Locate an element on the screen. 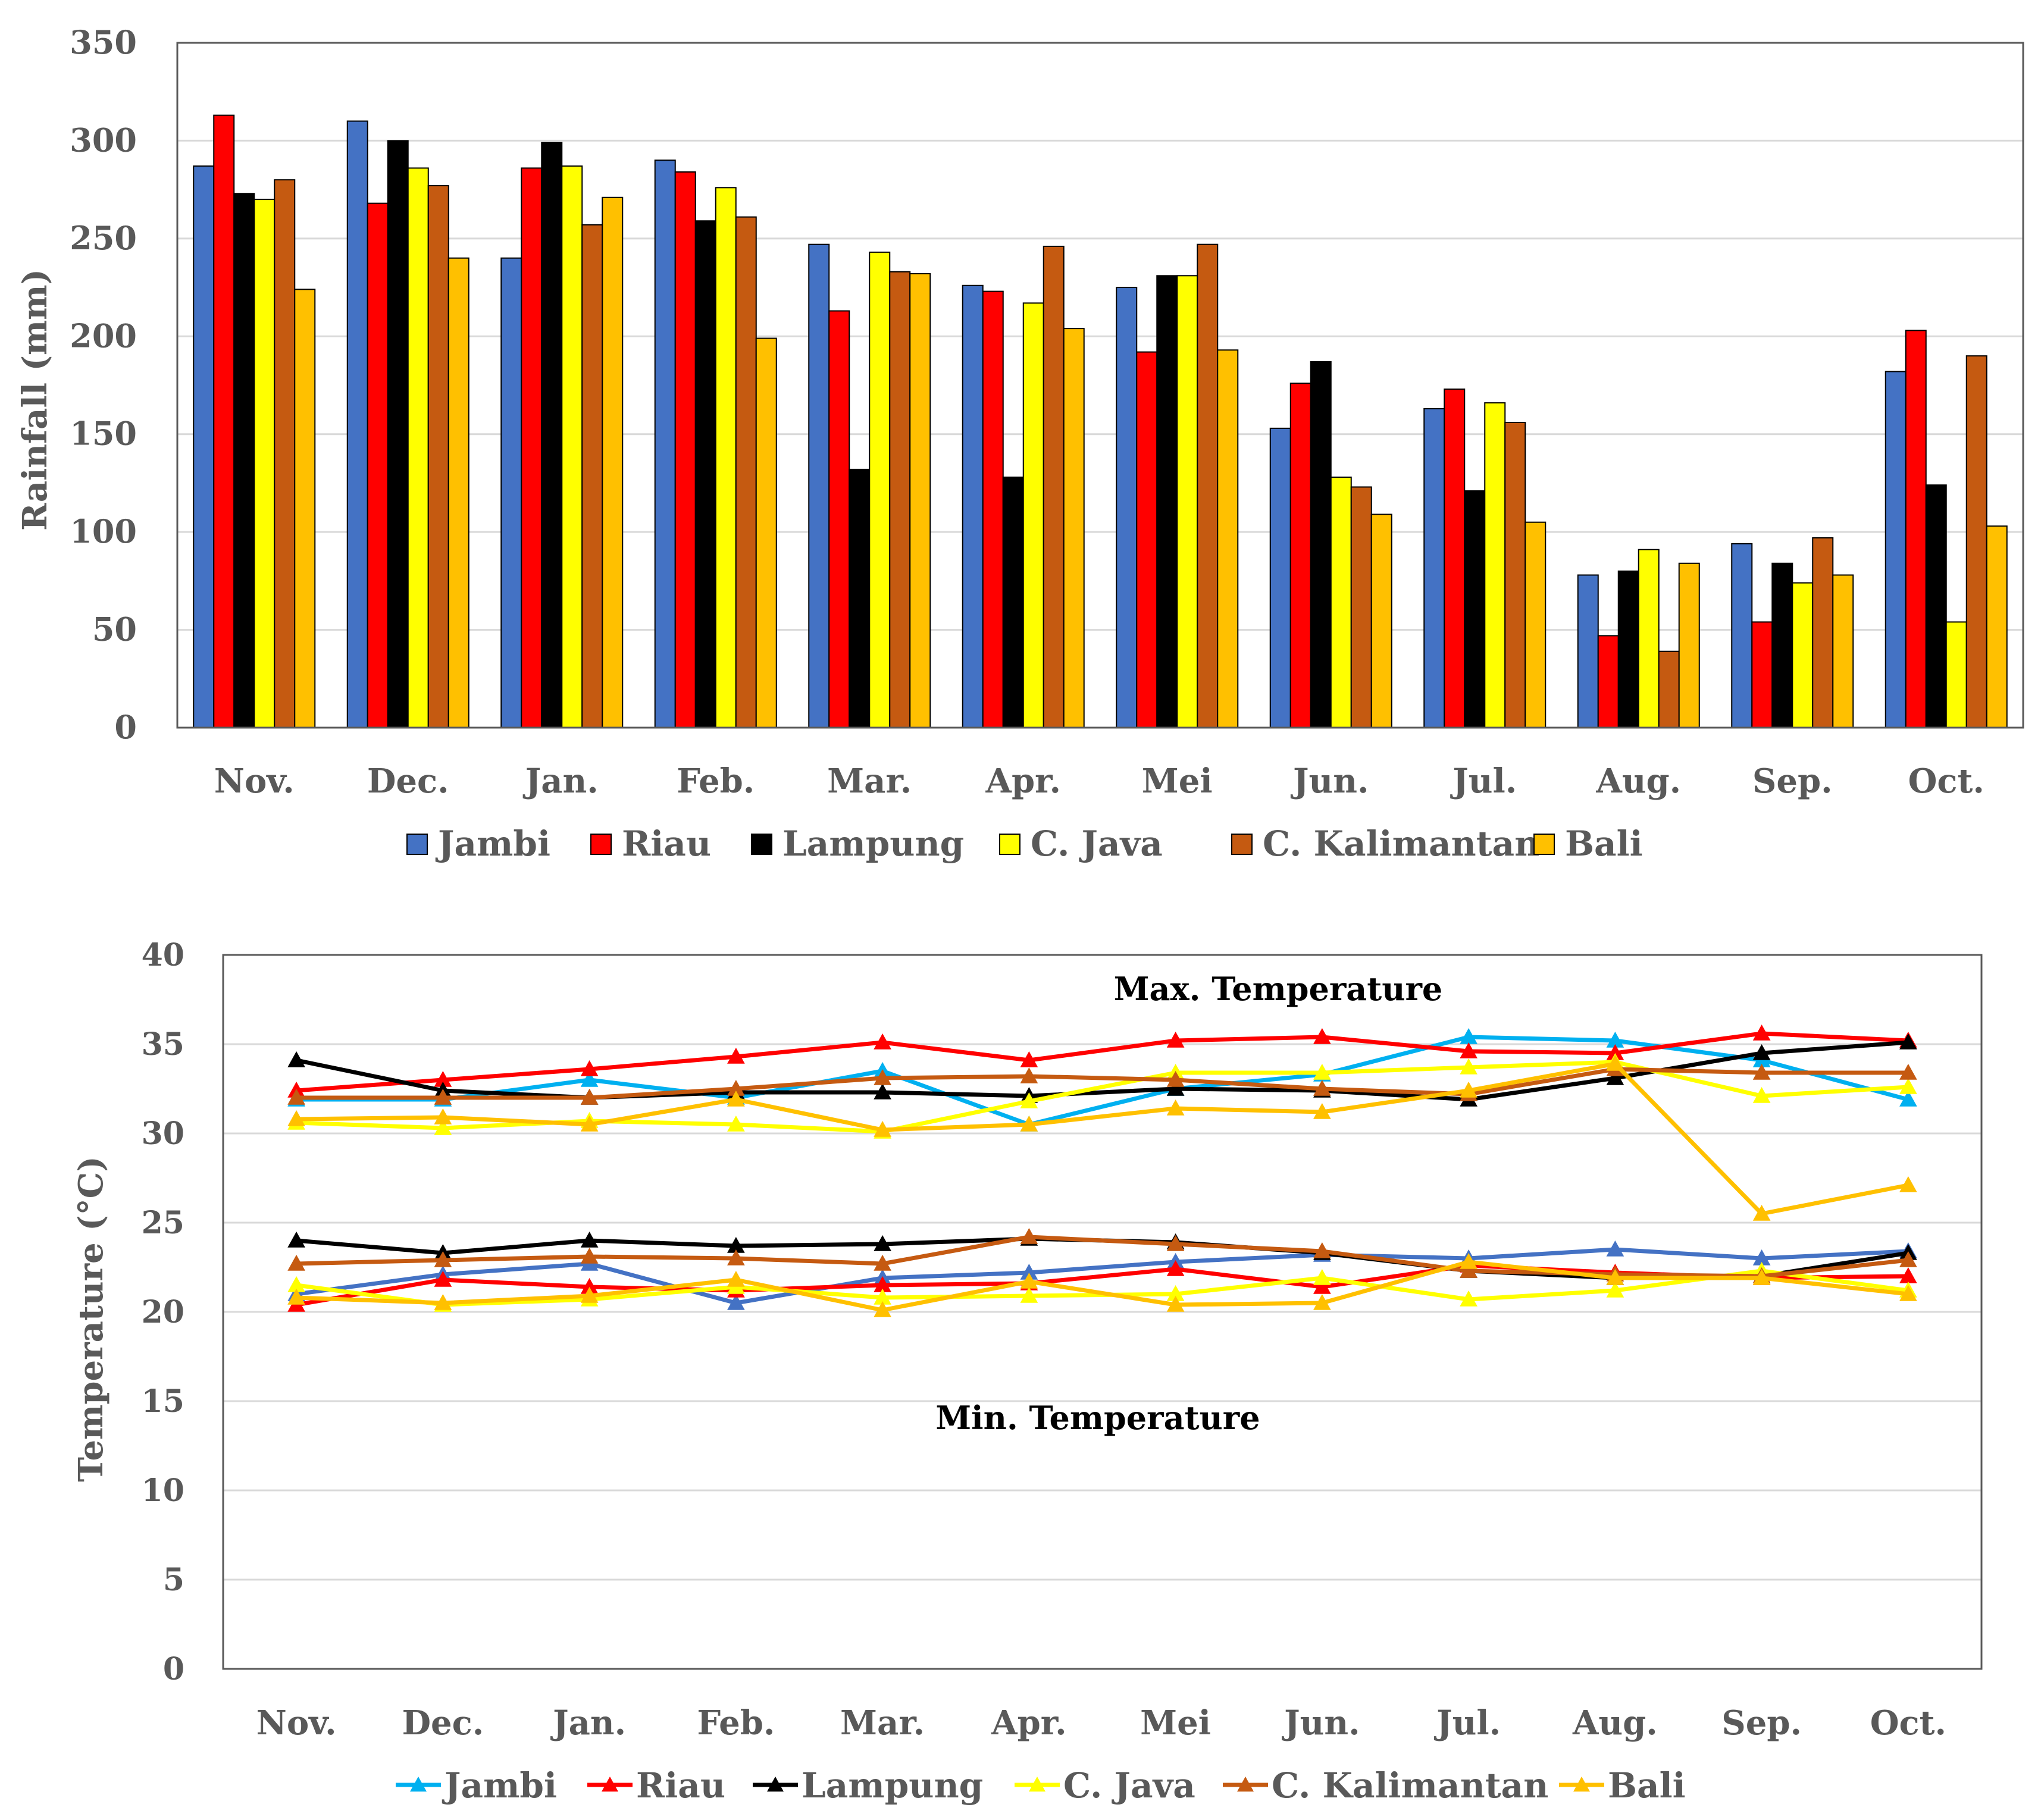 This screenshot has width=2041, height=1820. rainfall-bar-c-java-feb is located at coordinates (726, 457).